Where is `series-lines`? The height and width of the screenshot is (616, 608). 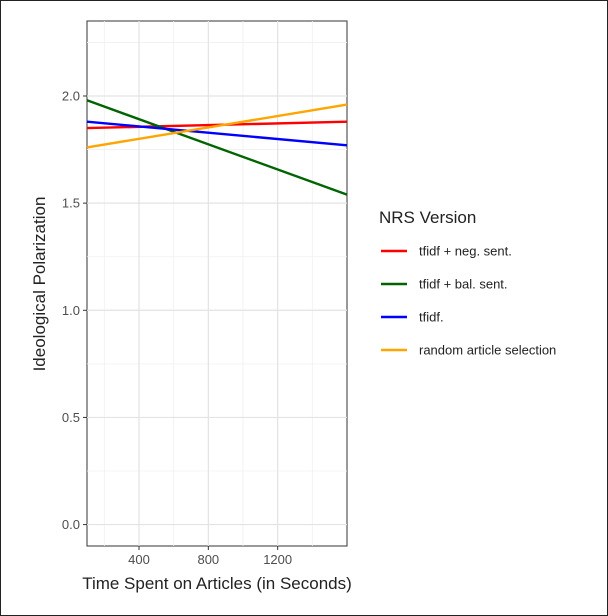 series-lines is located at coordinates (217, 147).